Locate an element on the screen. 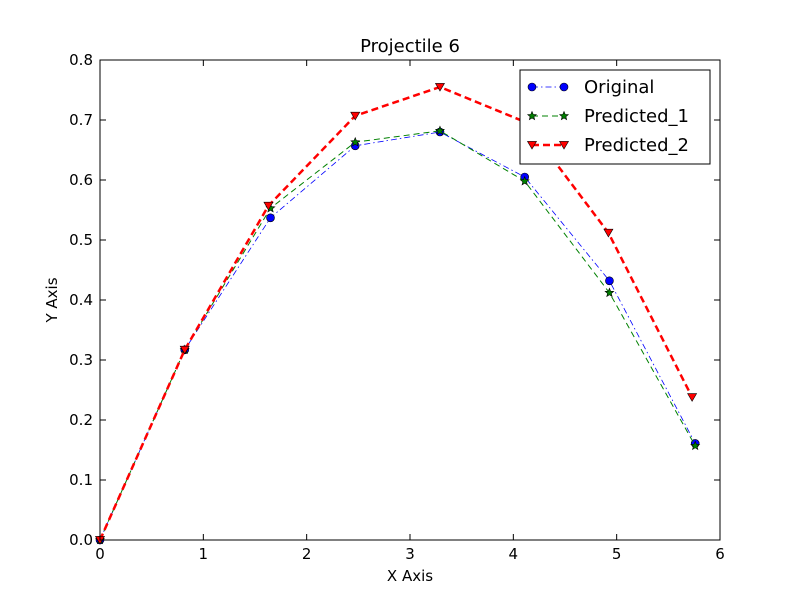 This screenshot has height=600, width=800. x-tick-label: 4 is located at coordinates (514, 554).